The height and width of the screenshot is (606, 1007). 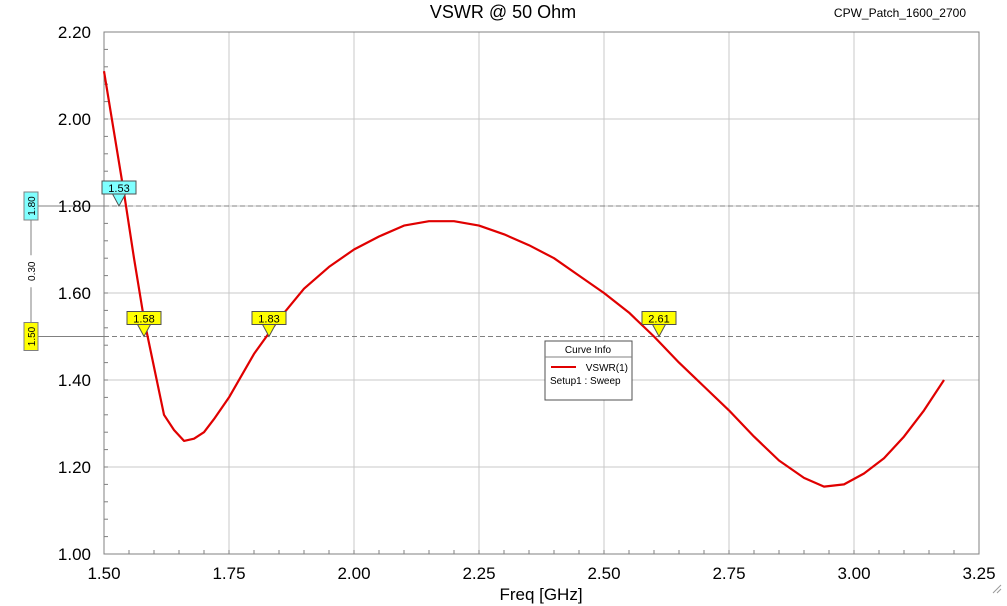 I want to click on legend-subentry: Setup1 : Sweep, so click(x=585, y=381).